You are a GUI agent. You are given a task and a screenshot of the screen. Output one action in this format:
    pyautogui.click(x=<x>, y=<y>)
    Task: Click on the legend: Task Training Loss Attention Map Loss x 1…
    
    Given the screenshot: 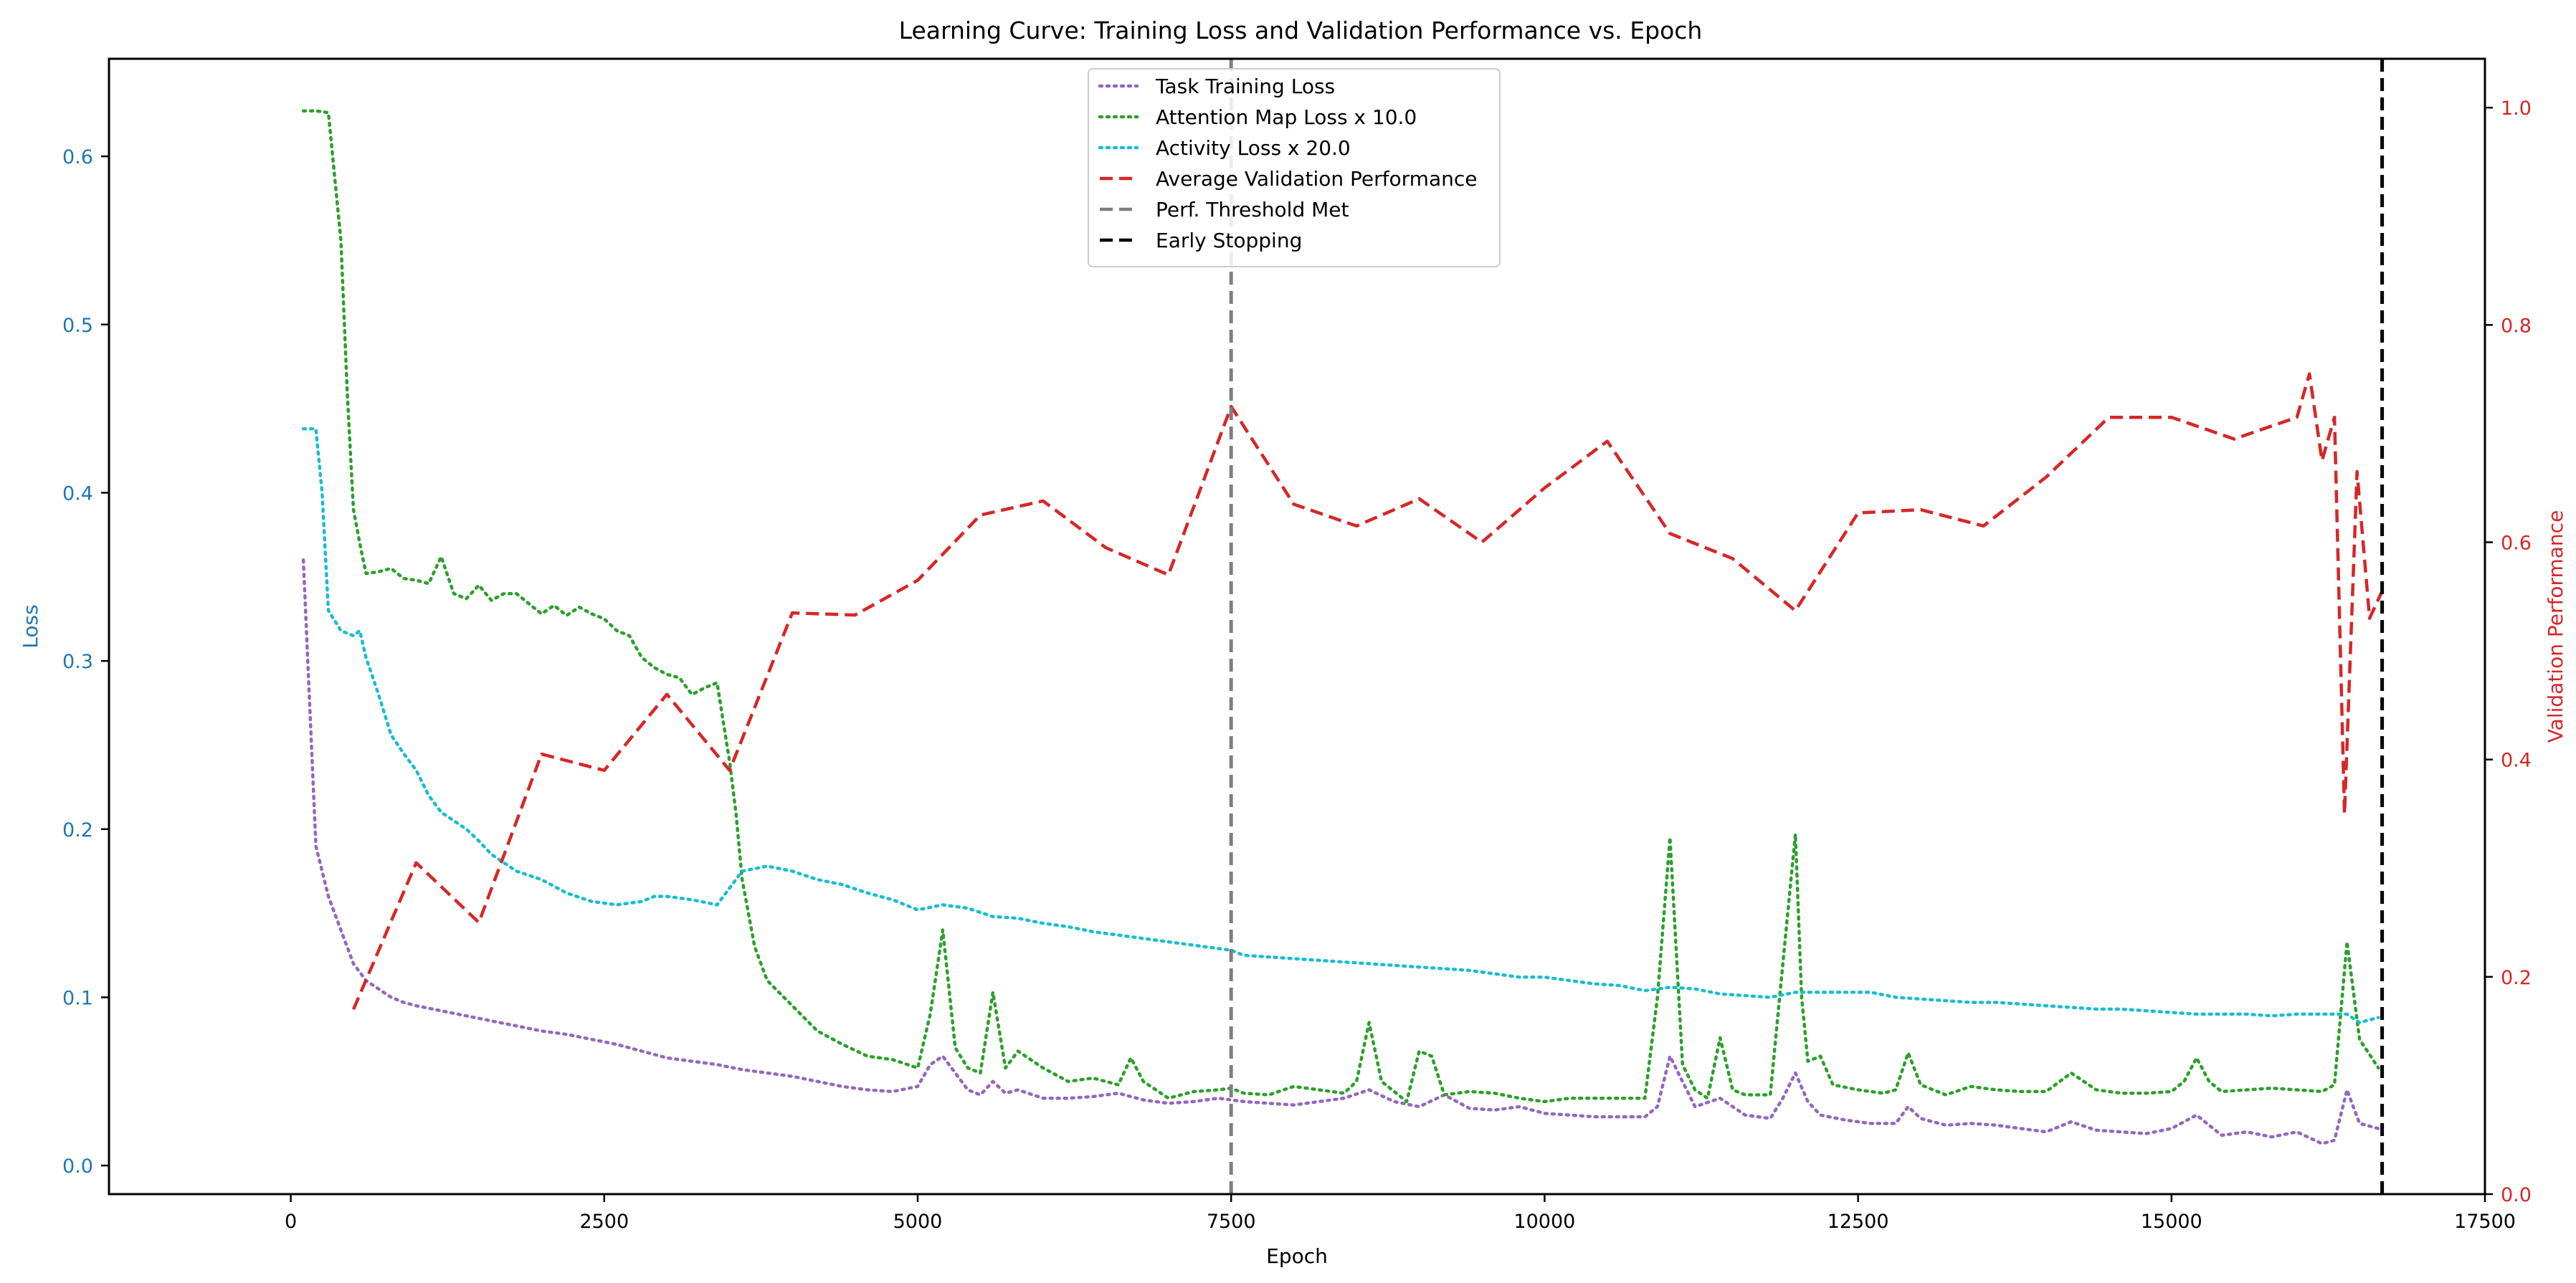 What is the action you would take?
    pyautogui.click(x=1294, y=167)
    